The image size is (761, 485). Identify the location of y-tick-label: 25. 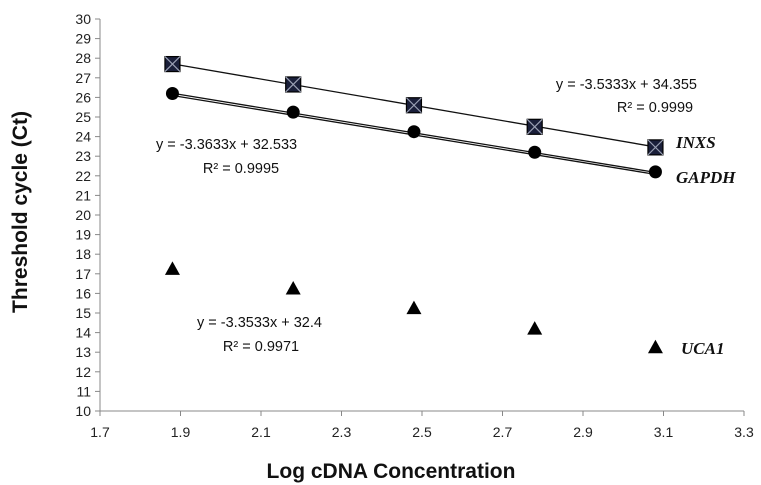
(83, 117).